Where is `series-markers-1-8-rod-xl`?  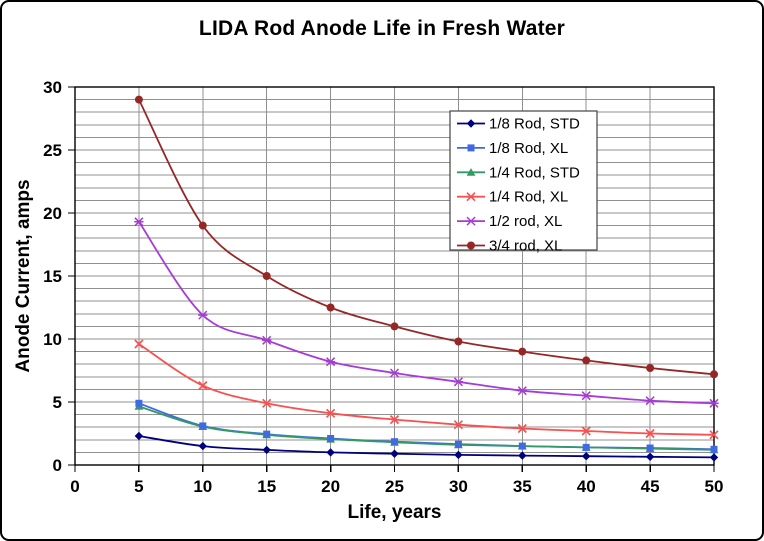
series-markers-1-8-rod-xl is located at coordinates (426, 426).